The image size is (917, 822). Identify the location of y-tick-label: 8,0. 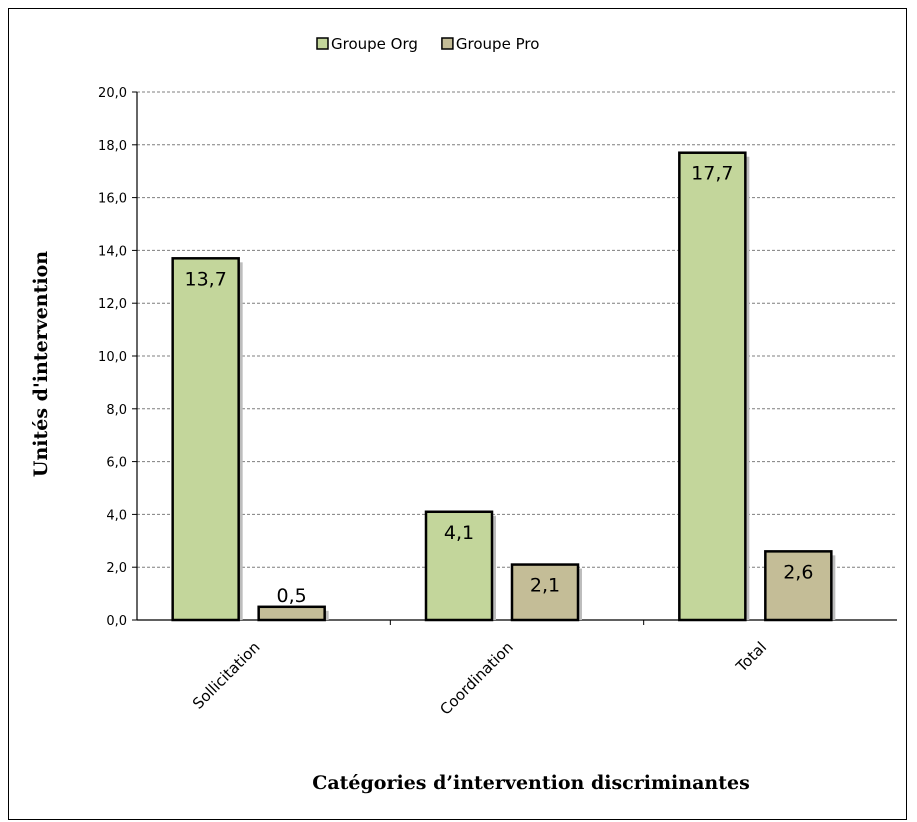
(116, 410).